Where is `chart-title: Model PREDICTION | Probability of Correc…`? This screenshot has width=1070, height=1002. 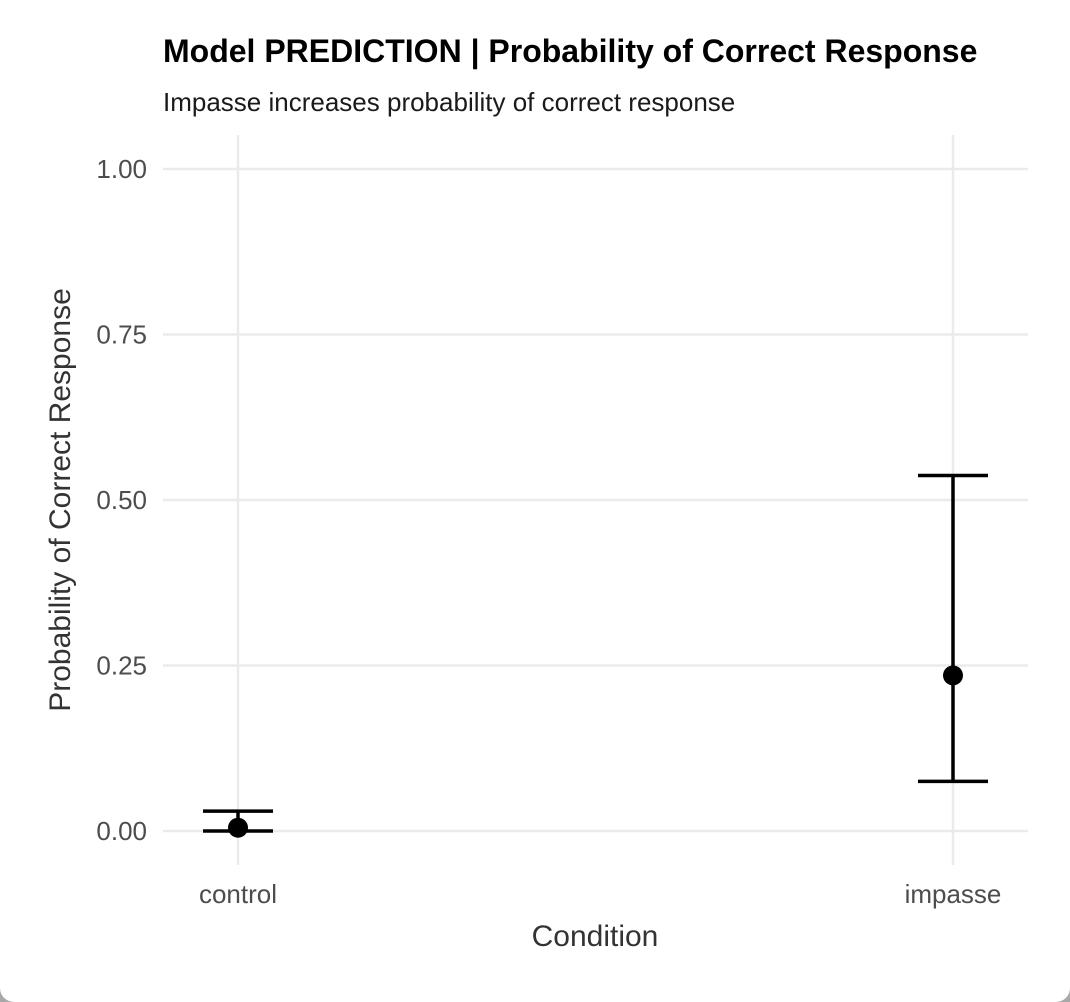 chart-title: Model PREDICTION | Probability of Correc… is located at coordinates (570, 51).